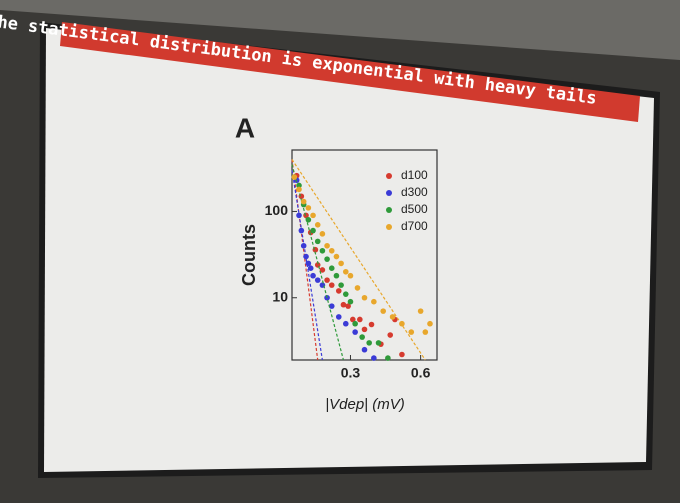 The image size is (680, 503). I want to click on x-axis-label: |Vdep| (mV), so click(364, 404).